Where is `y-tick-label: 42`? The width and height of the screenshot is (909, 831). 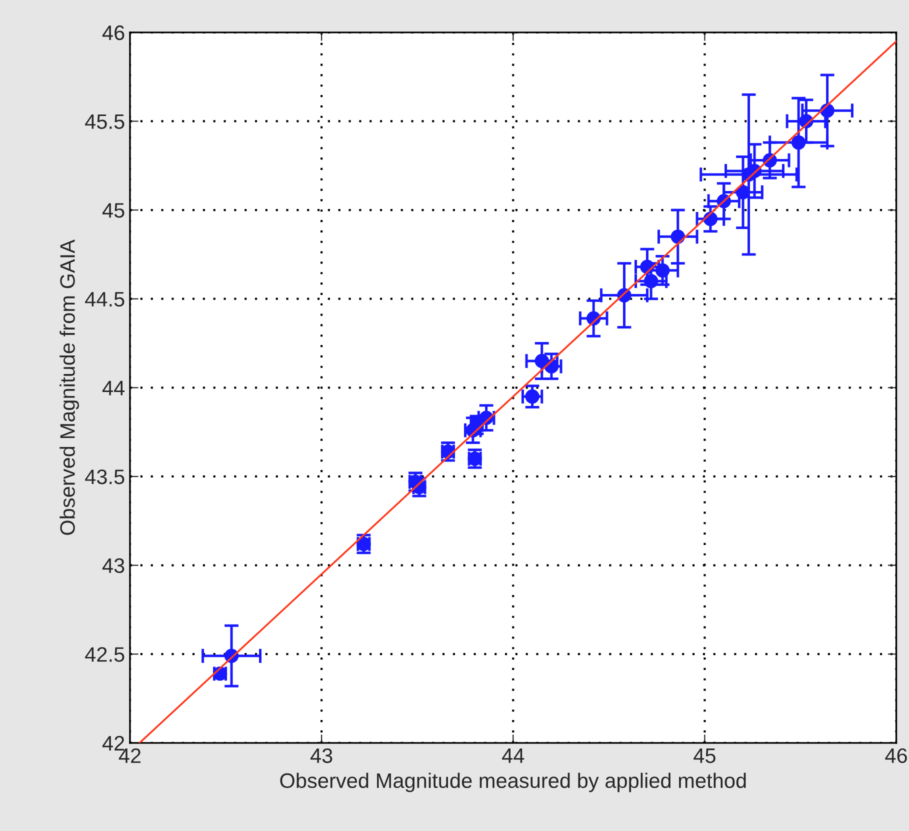
y-tick-label: 42 is located at coordinates (113, 743).